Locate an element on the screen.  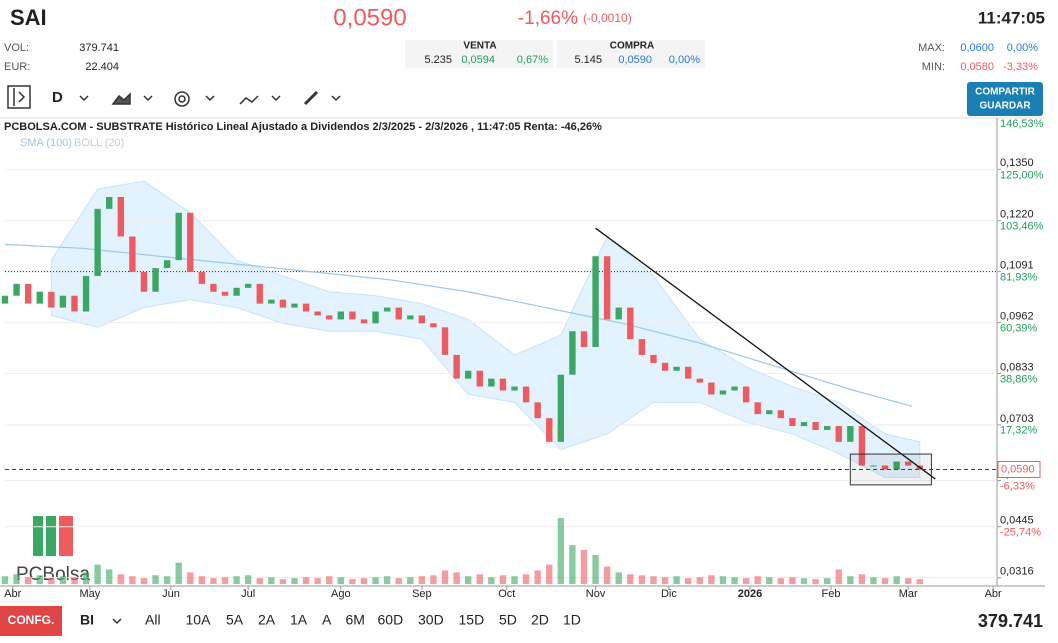
x-tick-label: 2026 is located at coordinates (750, 594).